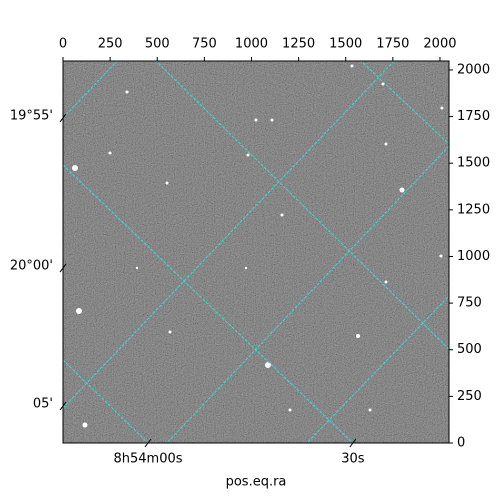 Image resolution: width=500 pixels, height=500 pixels. Describe the element at coordinates (469, 396) in the screenshot. I see `y-tick-label: 250` at that location.